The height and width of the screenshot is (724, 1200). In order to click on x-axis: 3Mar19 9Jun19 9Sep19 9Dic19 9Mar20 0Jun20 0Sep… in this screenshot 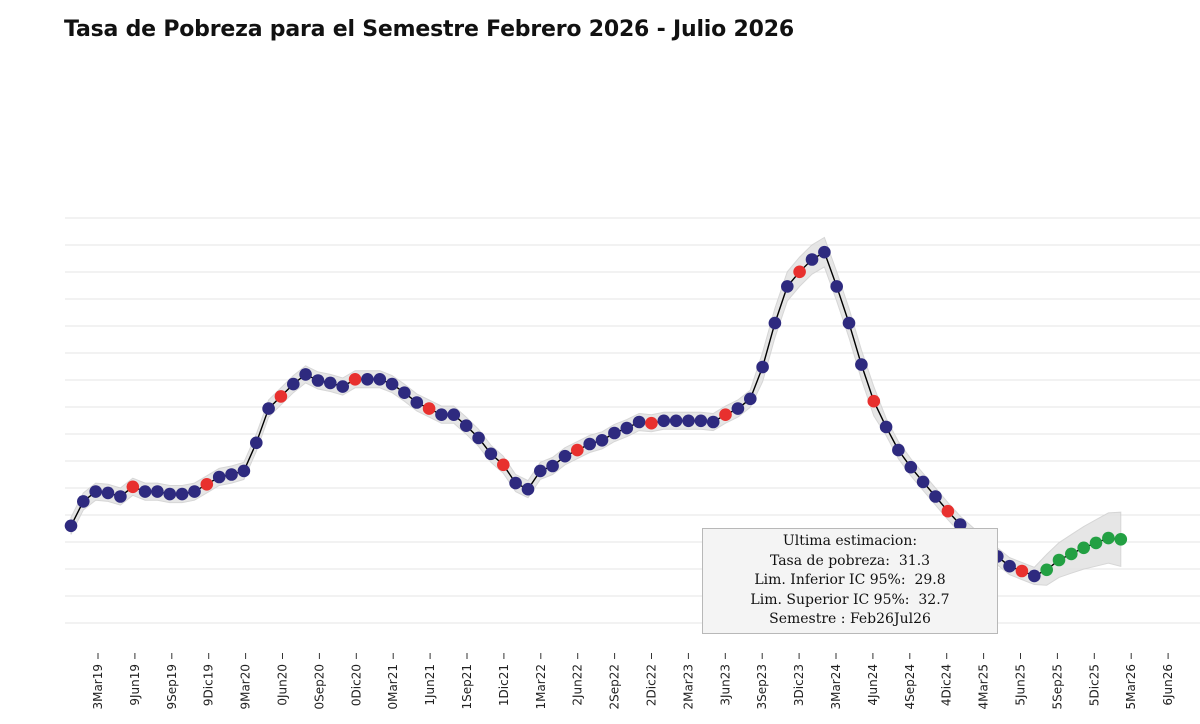, I will do `click(633, 681)`.